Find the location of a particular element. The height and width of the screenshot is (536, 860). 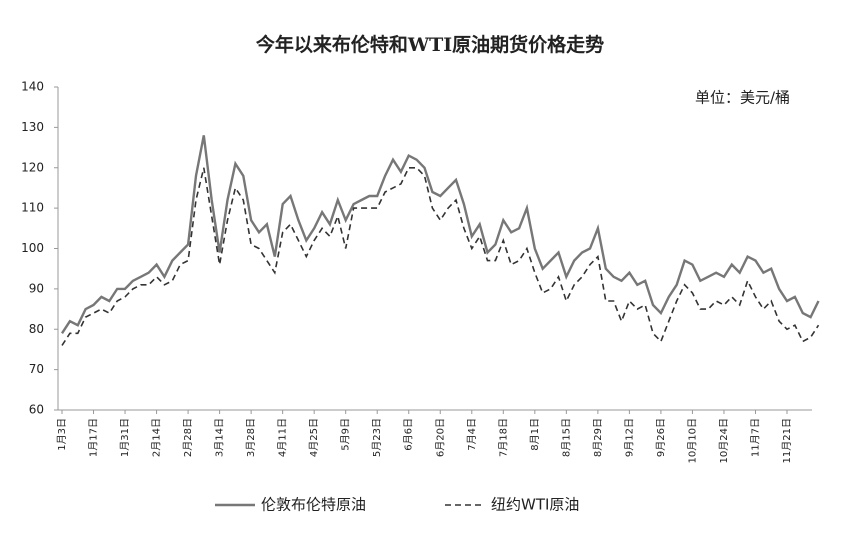

x-tick-label: 5月9日 is located at coordinates (346, 434).